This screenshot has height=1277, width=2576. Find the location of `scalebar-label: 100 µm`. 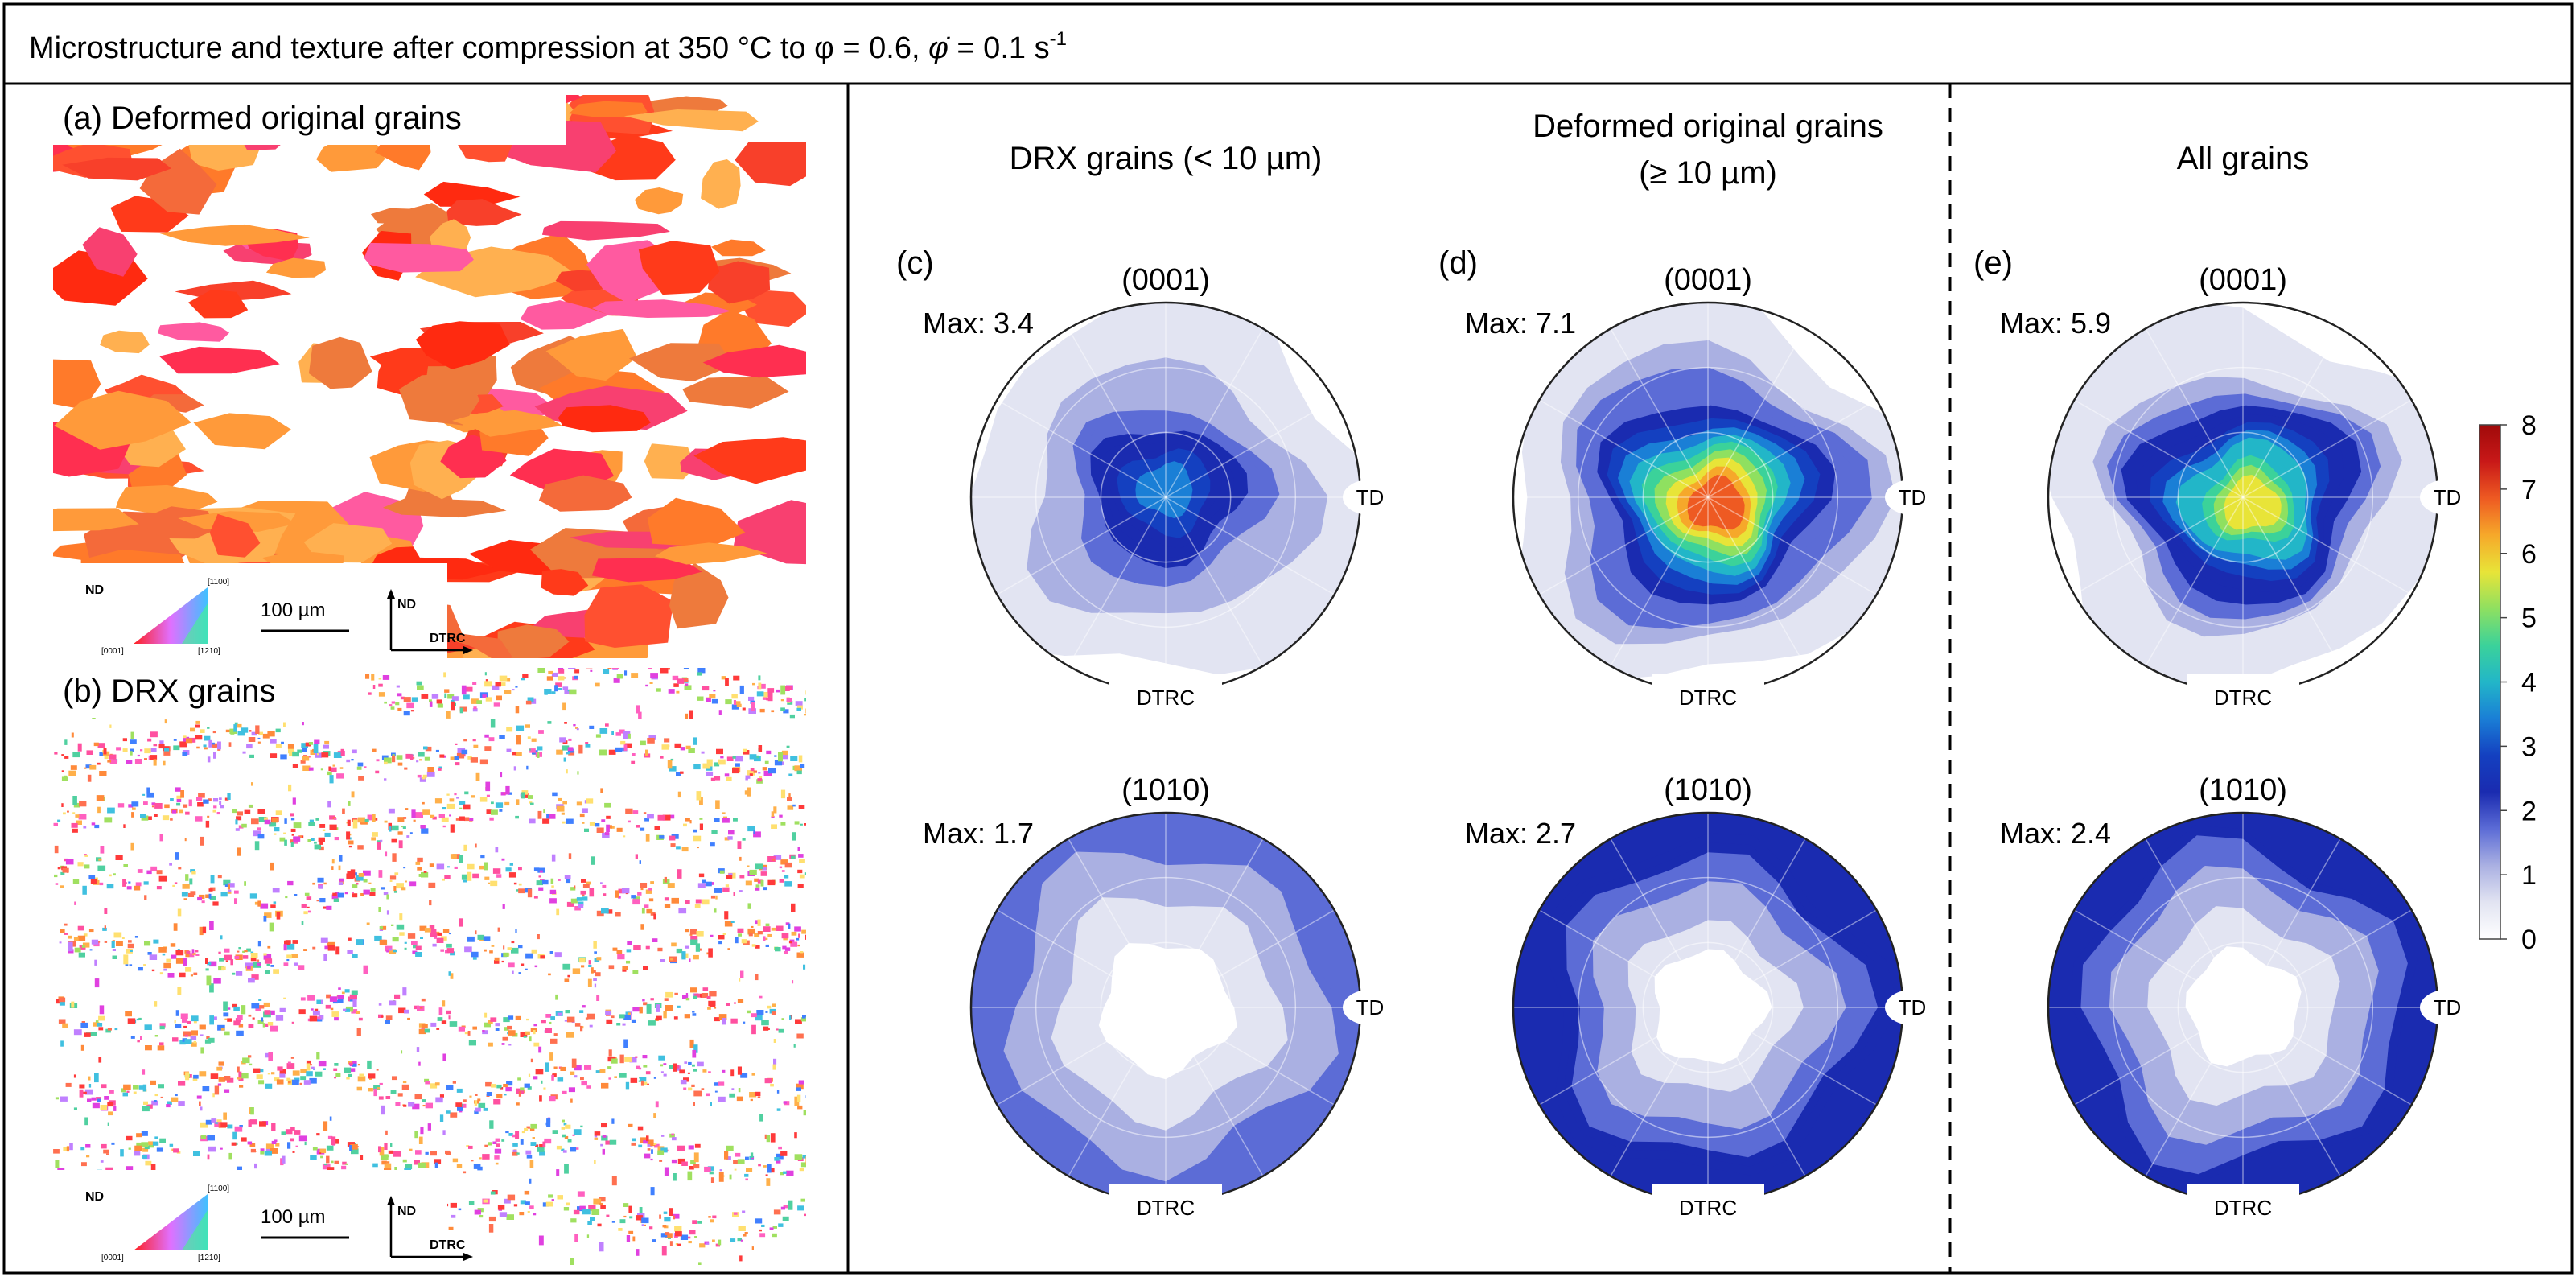

scalebar-label: 100 µm is located at coordinates (293, 610).